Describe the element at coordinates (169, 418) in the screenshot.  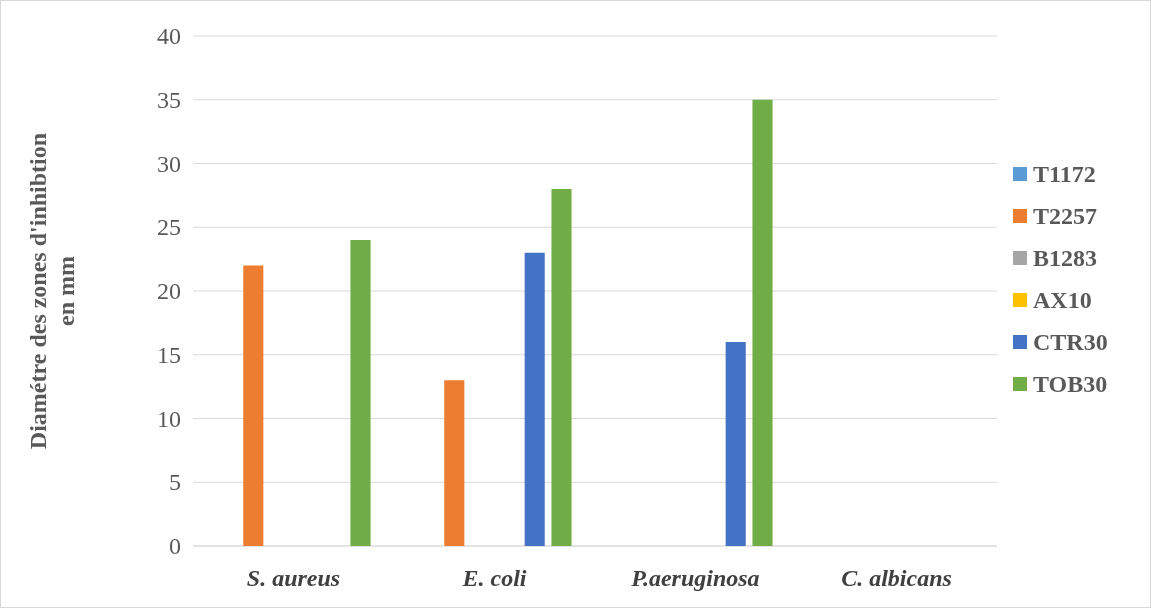
I see `y-tick-label: 10` at that location.